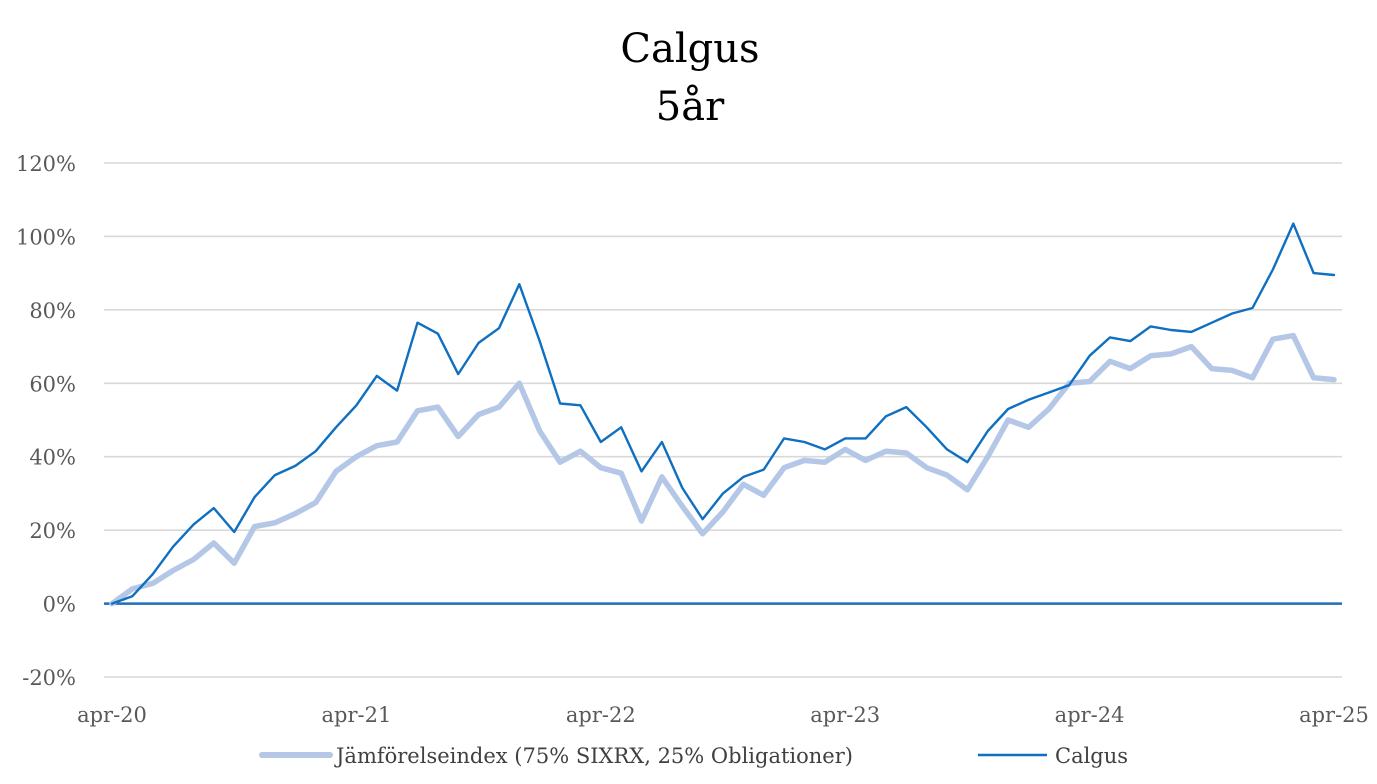 The height and width of the screenshot is (784, 1377). What do you see at coordinates (46, 421) in the screenshot?
I see `y-axis-ticks: -20% 0% 20% 40% 60% 80% 100% 120%` at bounding box center [46, 421].